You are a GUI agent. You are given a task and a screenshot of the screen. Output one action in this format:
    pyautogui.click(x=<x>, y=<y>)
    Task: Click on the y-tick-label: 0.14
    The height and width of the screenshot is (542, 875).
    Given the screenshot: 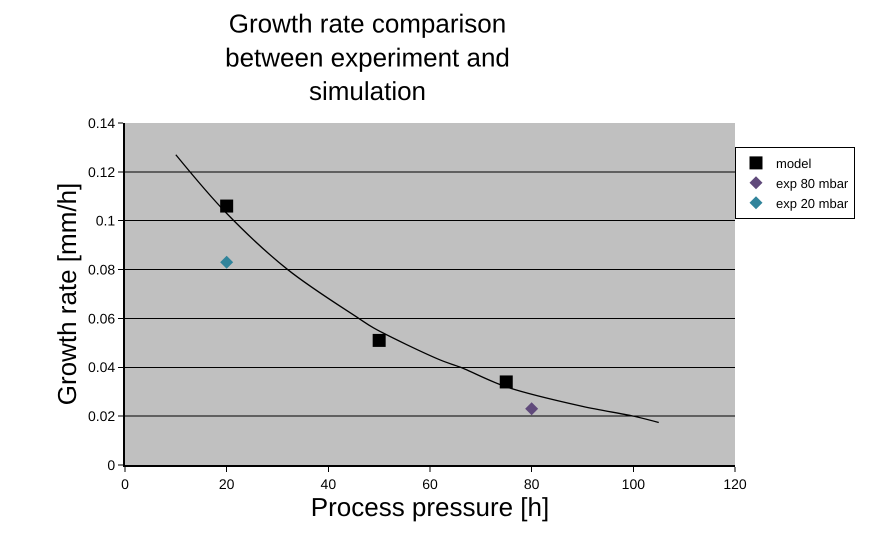 What is the action you would take?
    pyautogui.click(x=102, y=122)
    